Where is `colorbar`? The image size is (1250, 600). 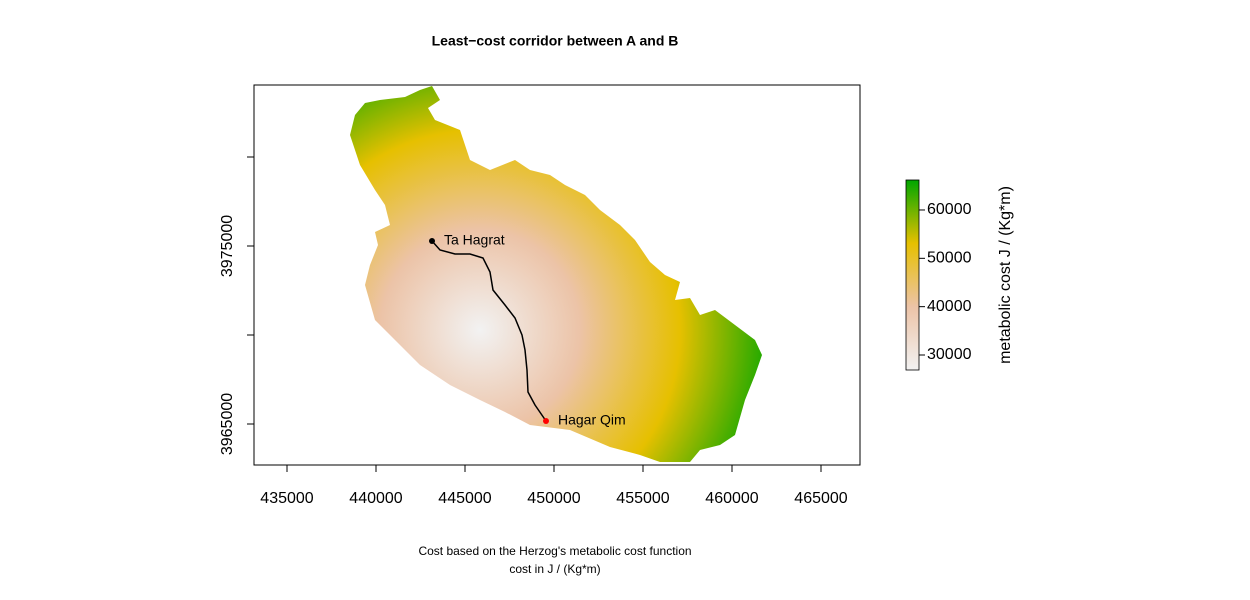 colorbar is located at coordinates (912, 275).